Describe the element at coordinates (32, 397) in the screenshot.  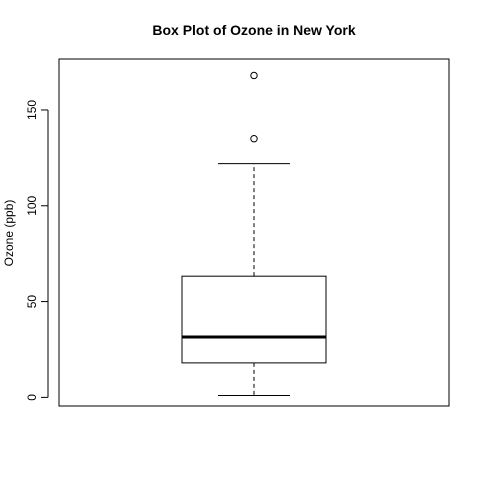
I see `y-tick-label: 0` at that location.